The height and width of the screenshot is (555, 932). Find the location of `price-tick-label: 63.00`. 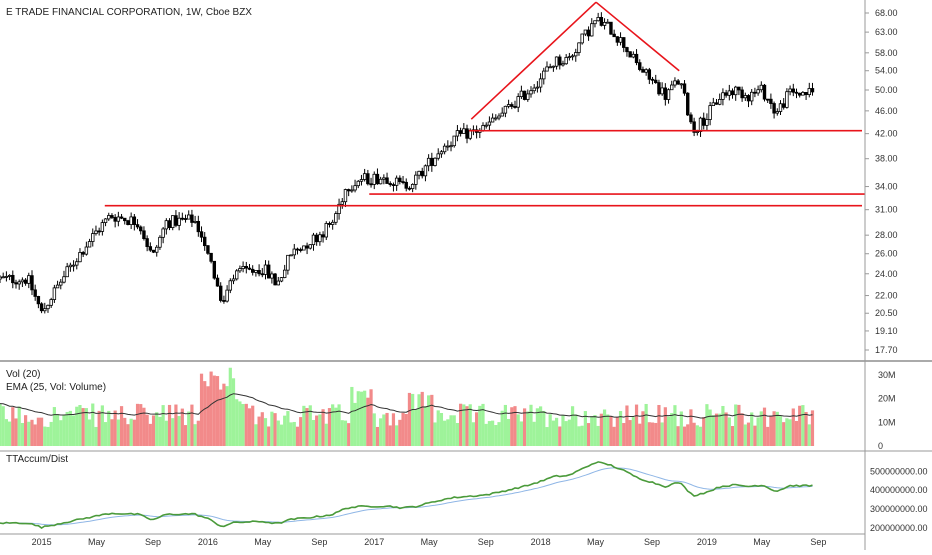

price-tick-label: 63.00 is located at coordinates (886, 32).